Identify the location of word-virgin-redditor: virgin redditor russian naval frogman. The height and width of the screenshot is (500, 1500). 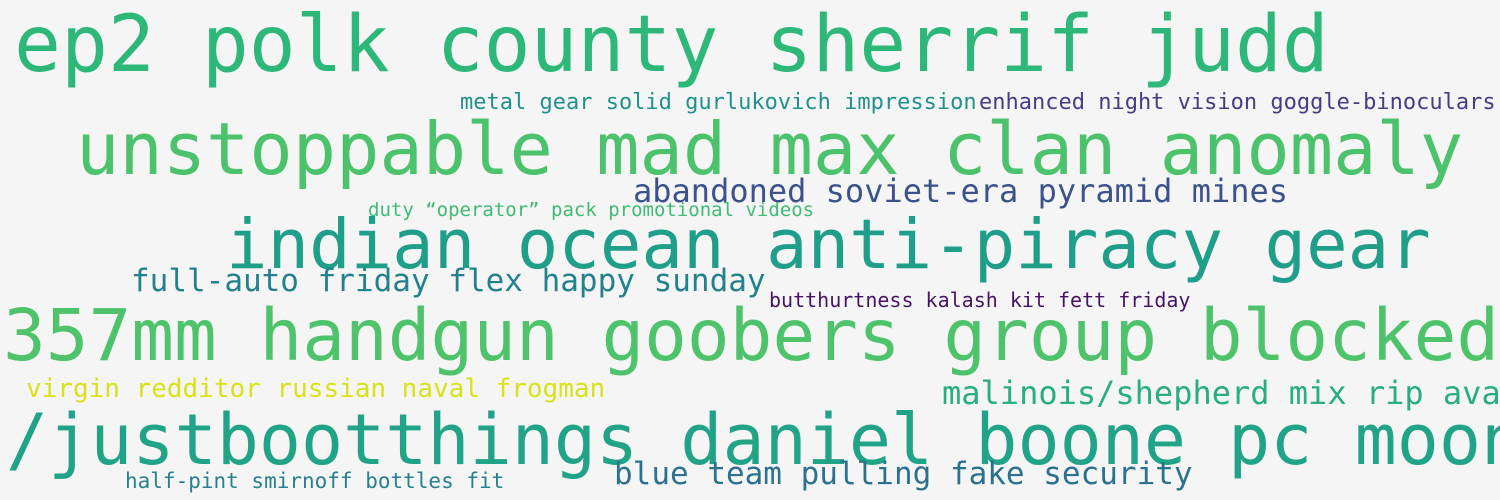
(316, 389).